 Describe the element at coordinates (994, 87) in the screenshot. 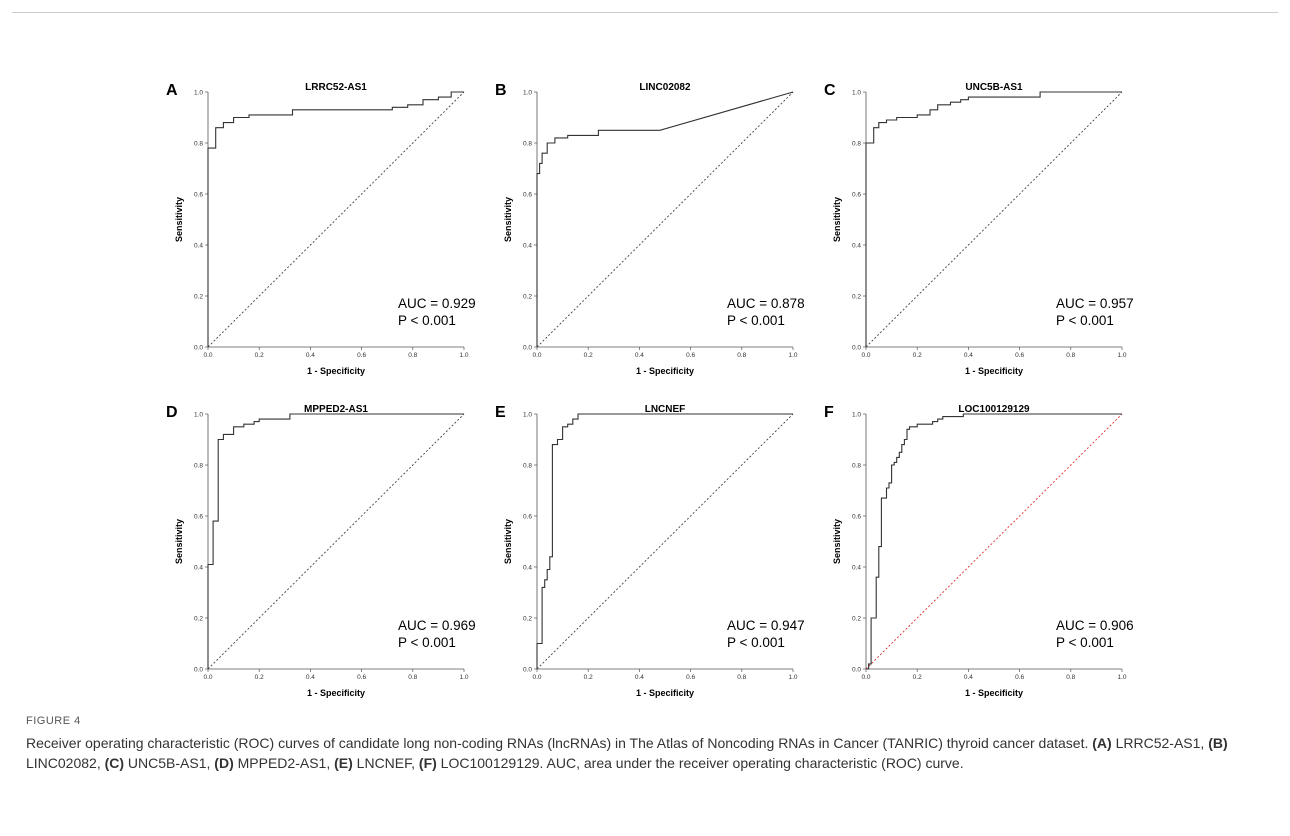

I see `panel-title: UNC5B-AS1` at that location.